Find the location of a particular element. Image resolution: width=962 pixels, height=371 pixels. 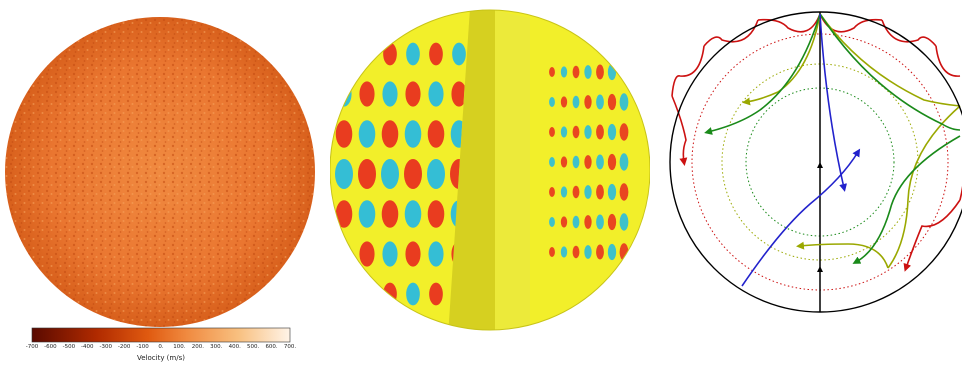

velocity-colorbar is located at coordinates (161, 335).